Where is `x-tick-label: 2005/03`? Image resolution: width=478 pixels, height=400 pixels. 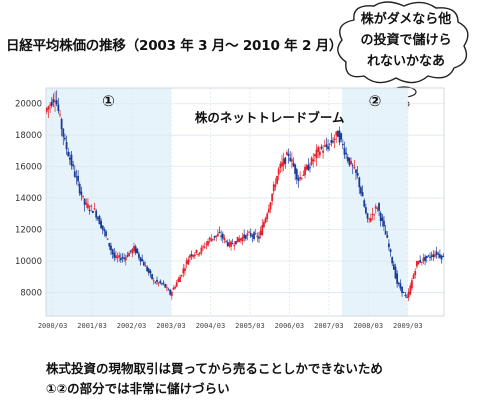
x-tick-label: 2005/03 is located at coordinates (250, 326).